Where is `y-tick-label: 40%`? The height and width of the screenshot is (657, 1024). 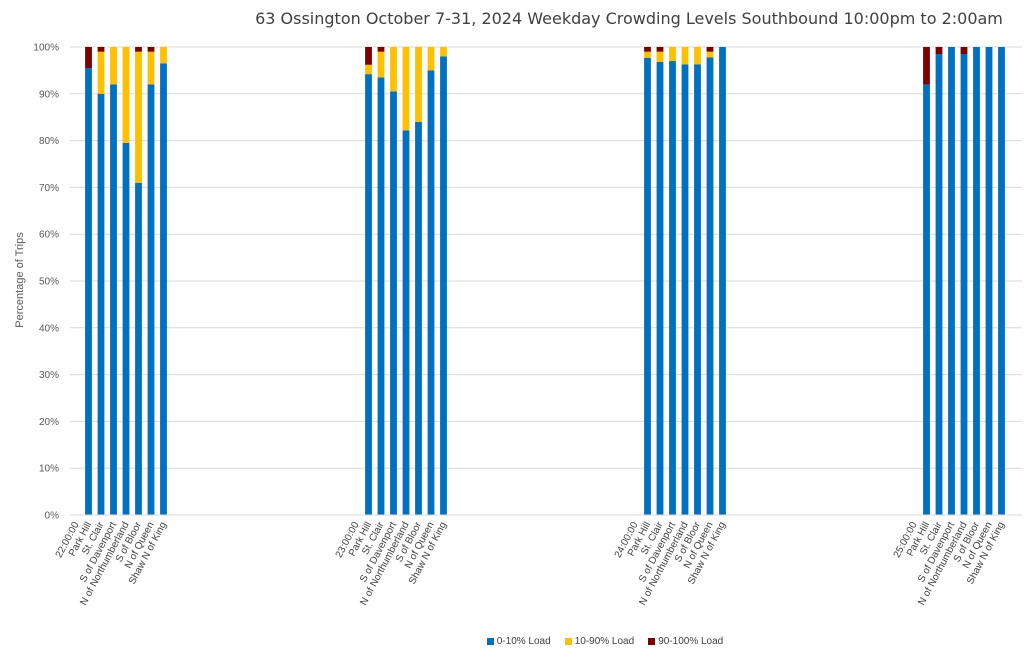 y-tick-label: 40% is located at coordinates (49, 328).